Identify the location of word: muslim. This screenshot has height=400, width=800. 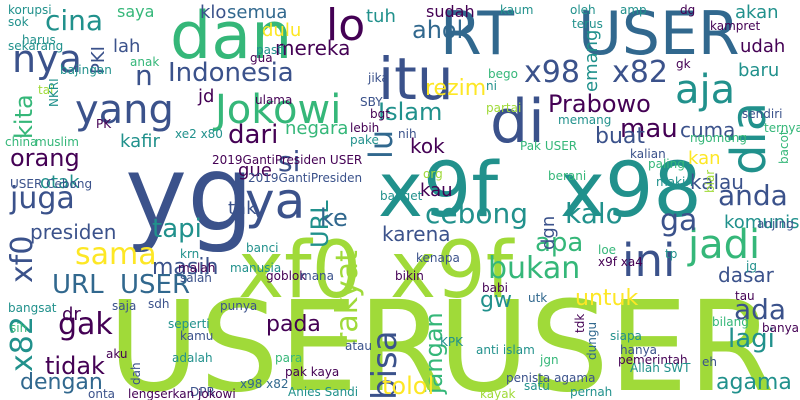
(57, 142).